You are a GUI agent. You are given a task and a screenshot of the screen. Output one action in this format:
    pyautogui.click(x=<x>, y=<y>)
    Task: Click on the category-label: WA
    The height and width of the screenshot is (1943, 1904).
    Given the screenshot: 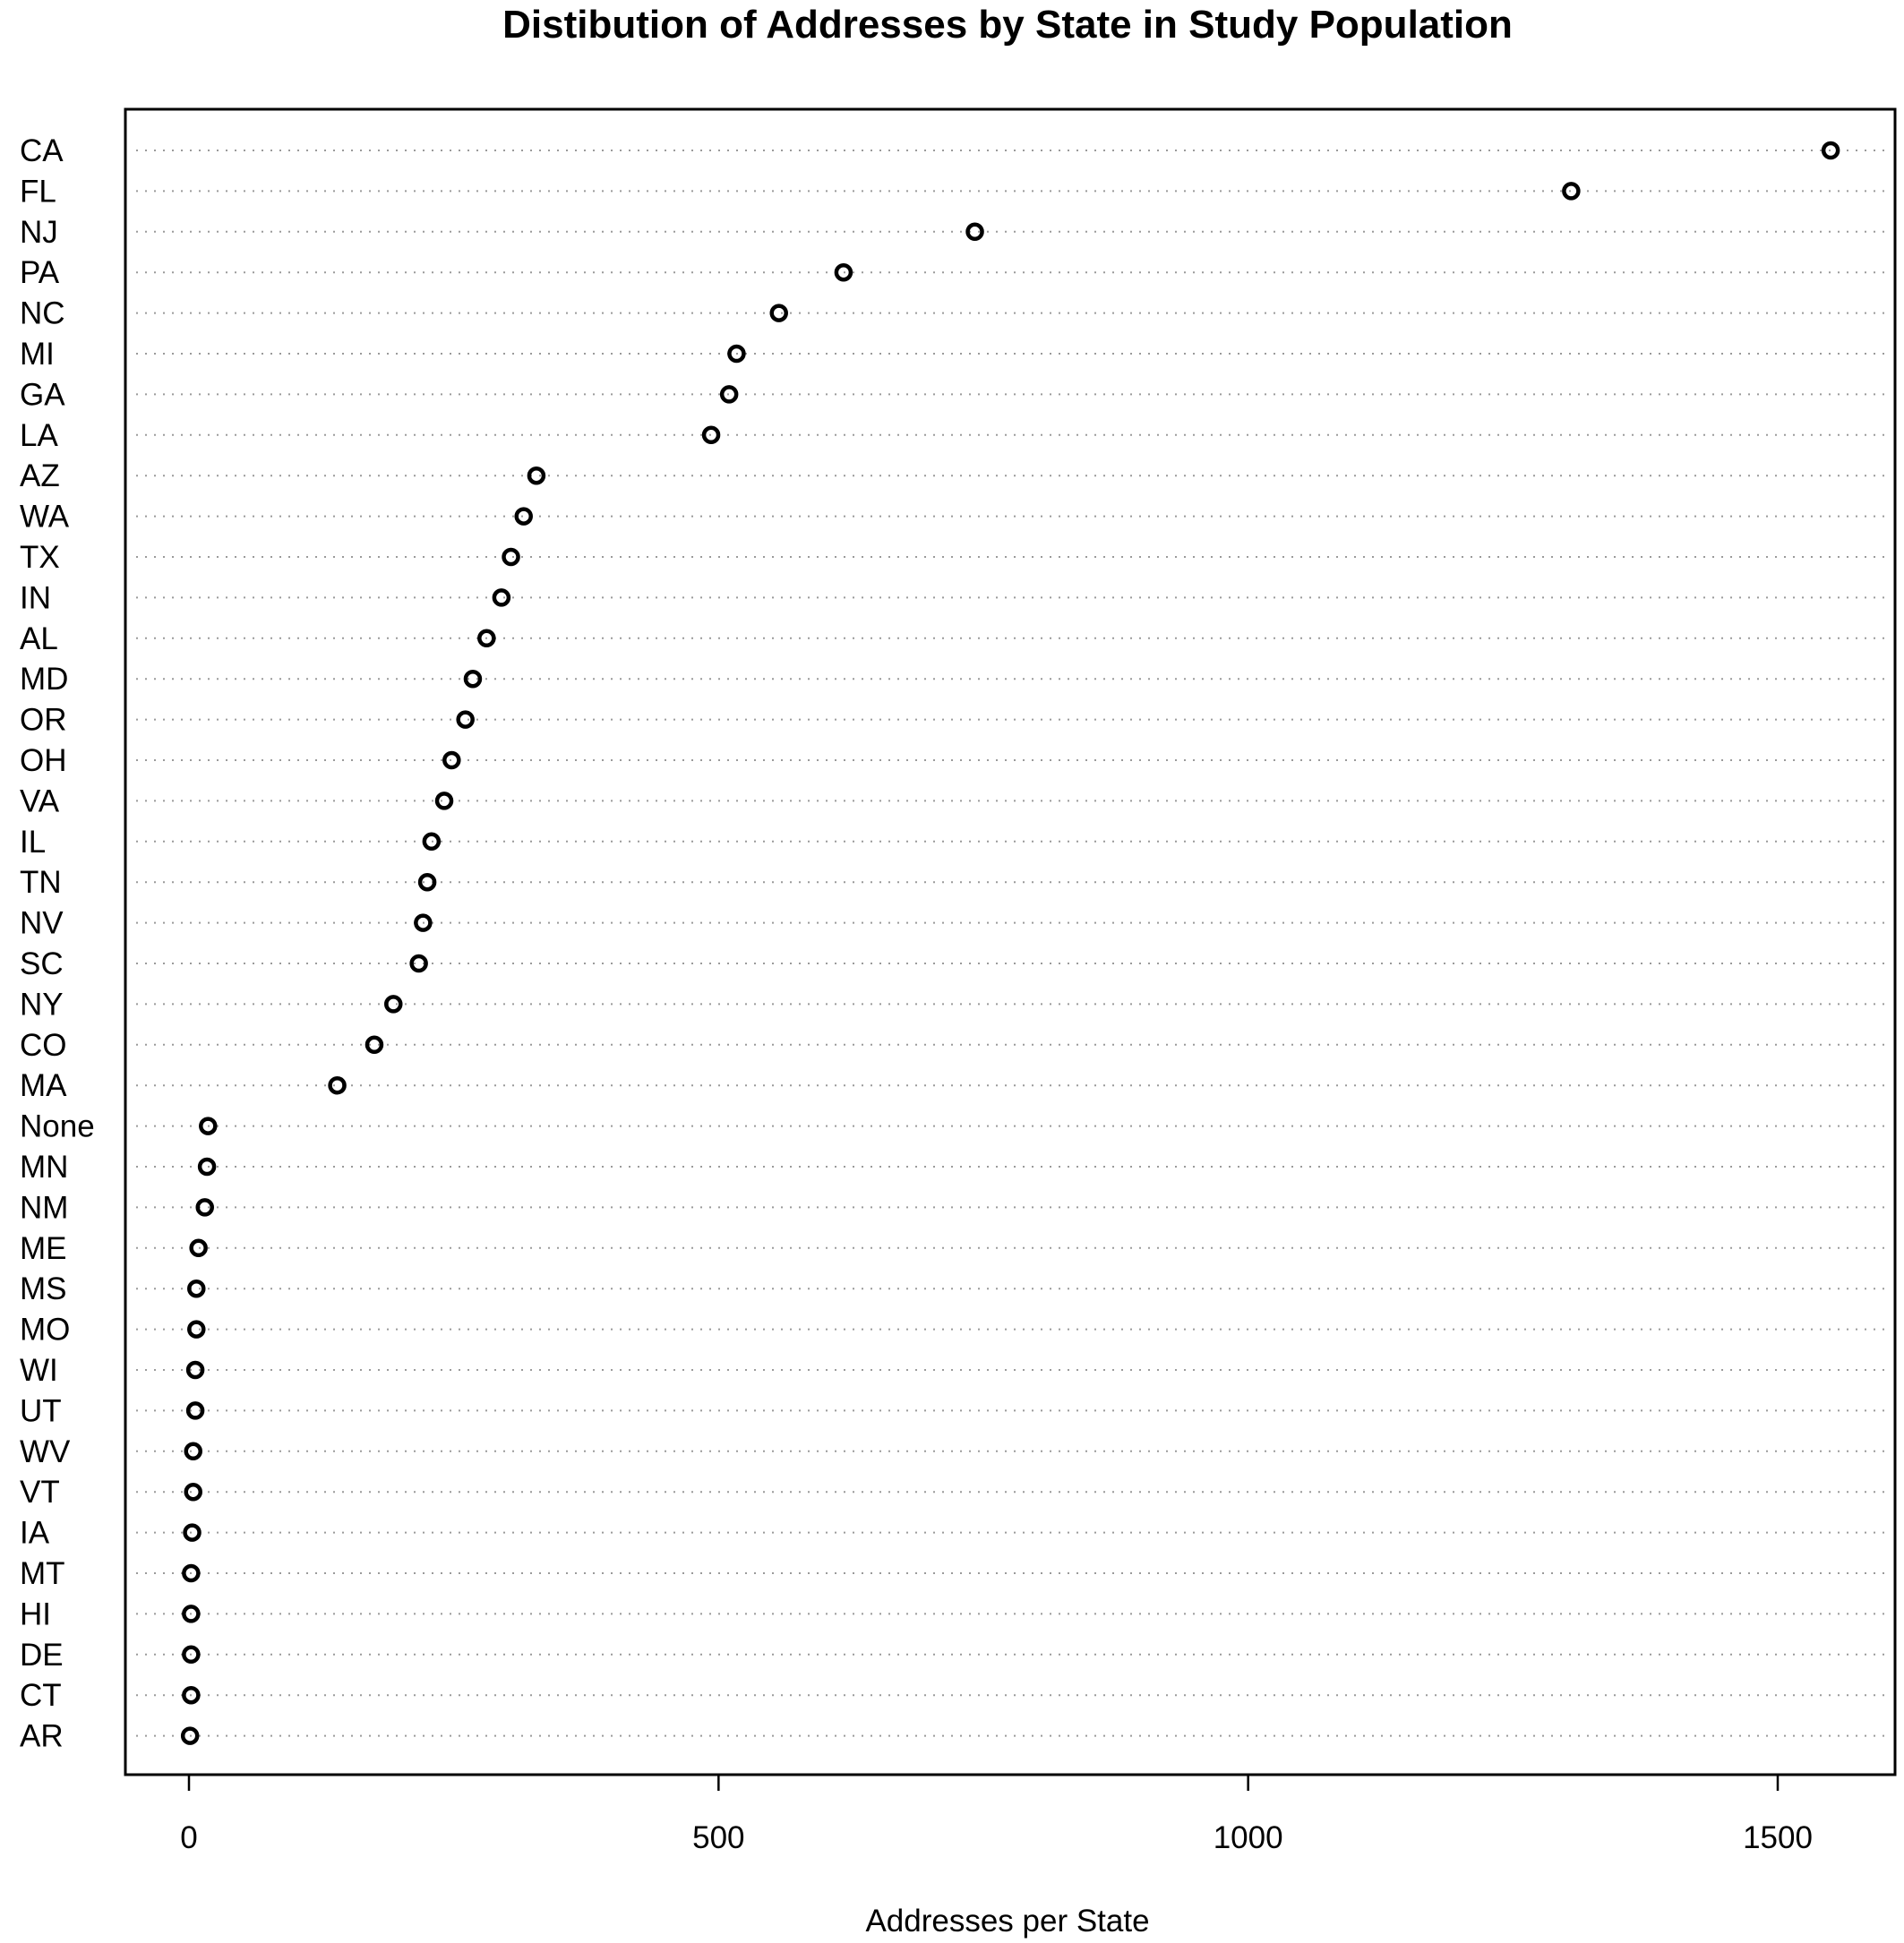 What is the action you would take?
    pyautogui.click(x=45, y=517)
    